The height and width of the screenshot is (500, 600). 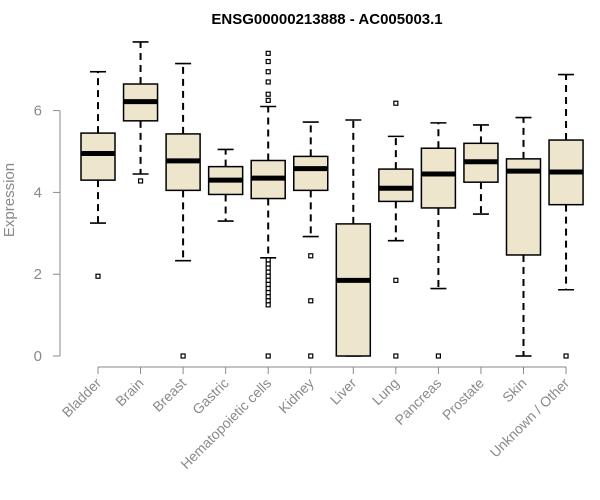 What do you see at coordinates (438, 240) in the screenshot?
I see `box-pancreas` at bounding box center [438, 240].